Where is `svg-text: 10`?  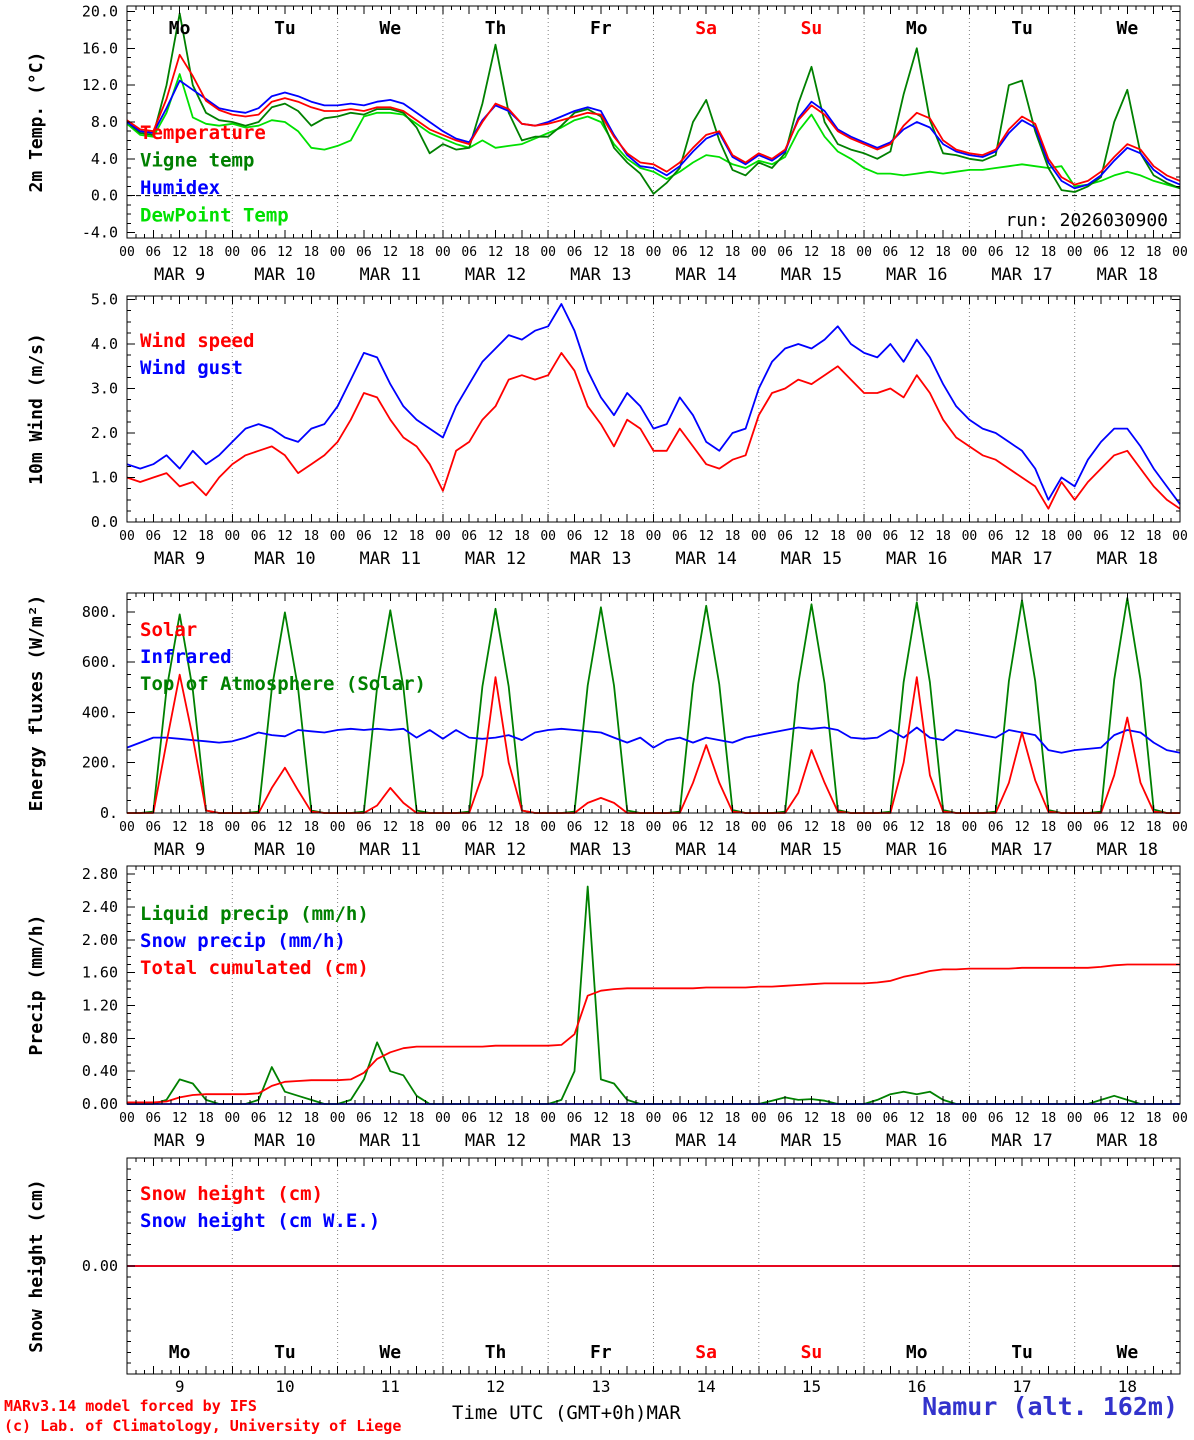
svg-text: 10 is located at coordinates (284, 1386).